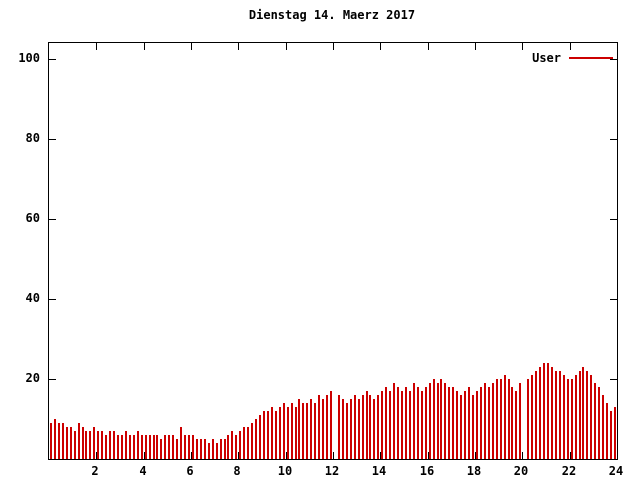  Describe the element at coordinates (95, 471) in the screenshot. I see `x-tick-label: 2` at that location.